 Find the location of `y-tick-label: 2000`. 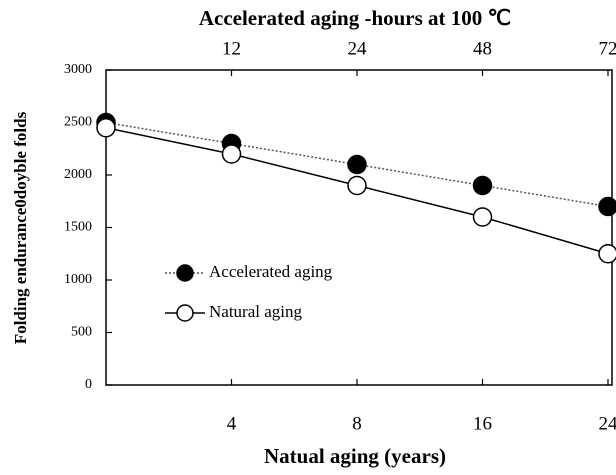

y-tick-label: 2000 is located at coordinates (78, 174).